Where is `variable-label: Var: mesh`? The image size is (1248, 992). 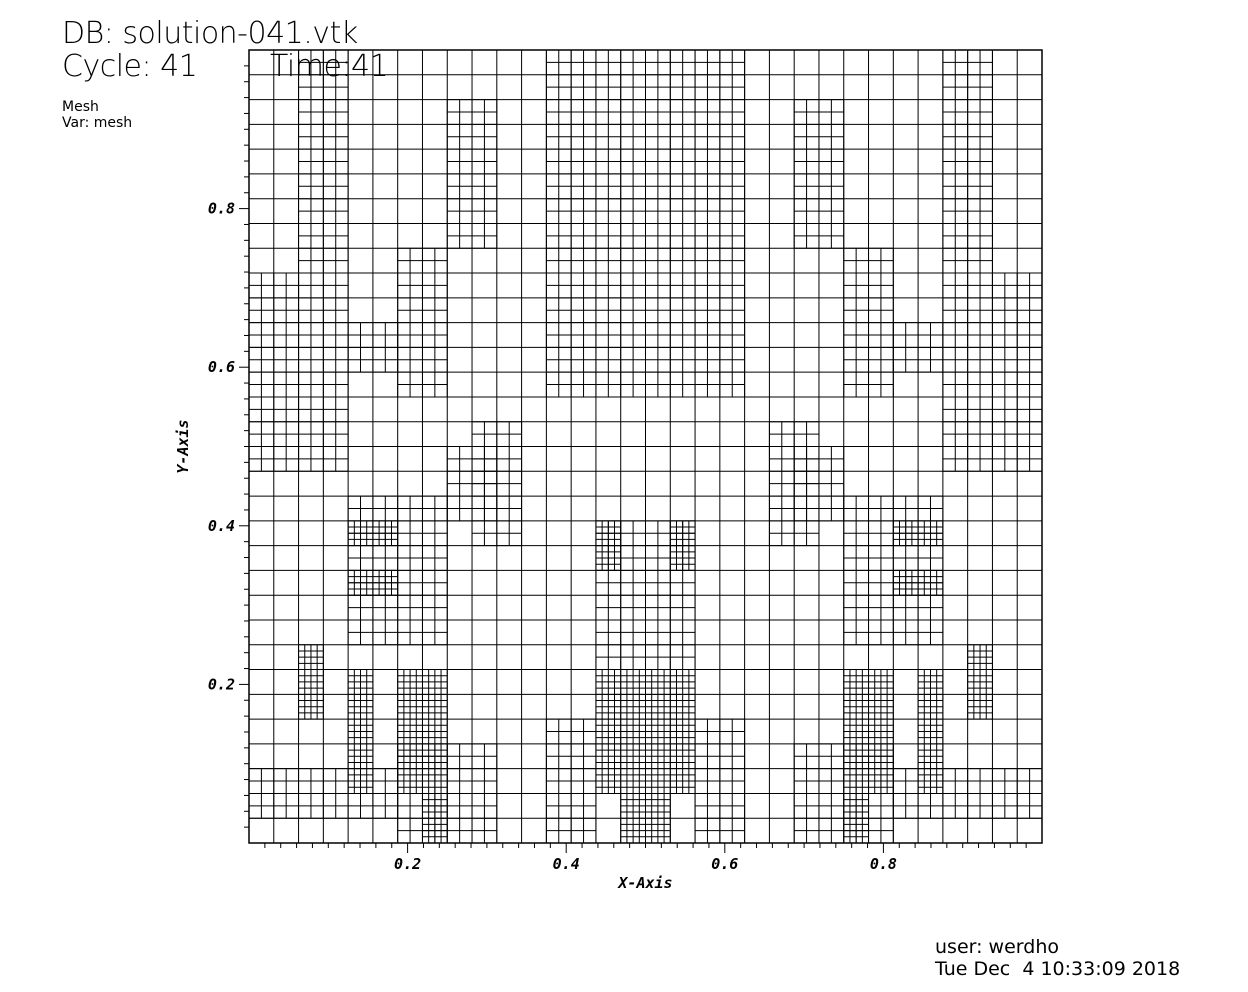 variable-label: Var: mesh is located at coordinates (97, 123).